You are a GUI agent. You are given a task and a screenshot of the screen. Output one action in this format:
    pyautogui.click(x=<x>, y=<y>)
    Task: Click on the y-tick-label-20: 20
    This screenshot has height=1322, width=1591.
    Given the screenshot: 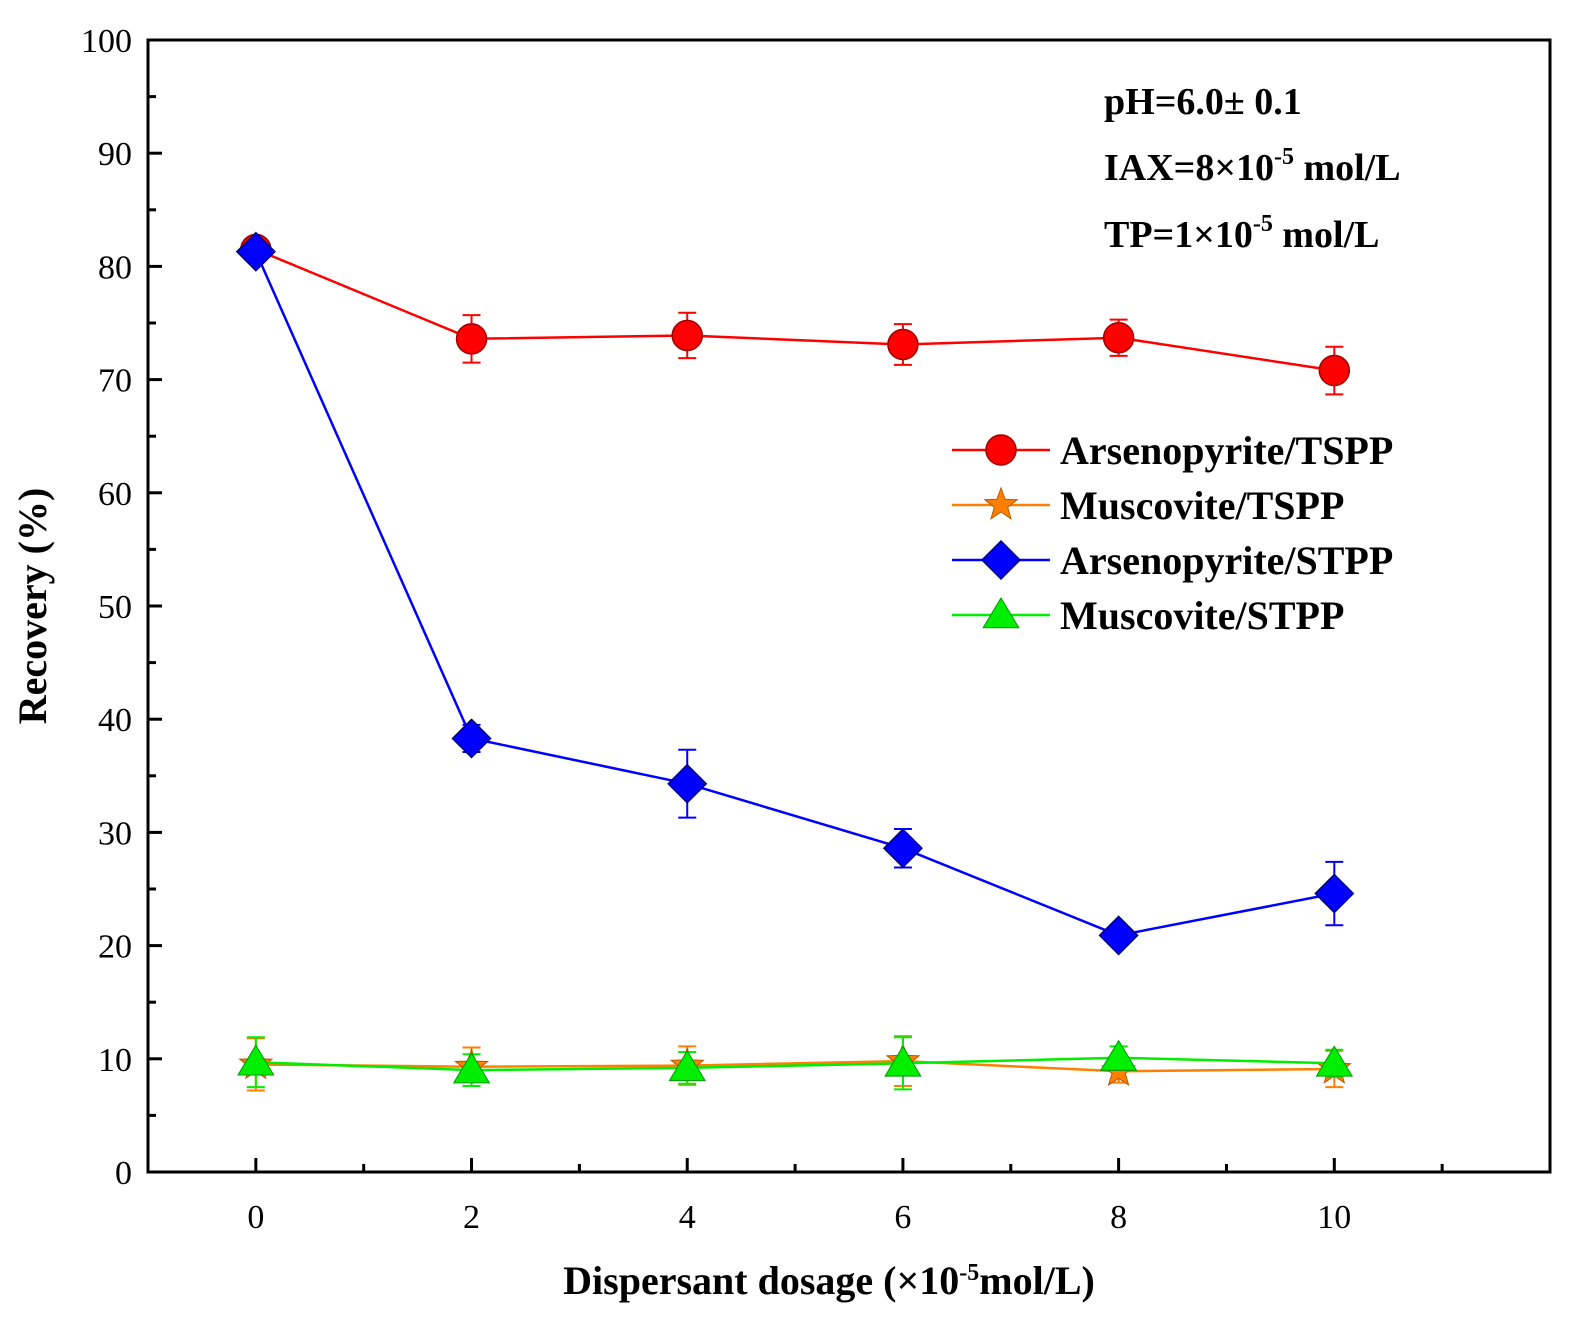 What is the action you would take?
    pyautogui.click(x=115, y=947)
    